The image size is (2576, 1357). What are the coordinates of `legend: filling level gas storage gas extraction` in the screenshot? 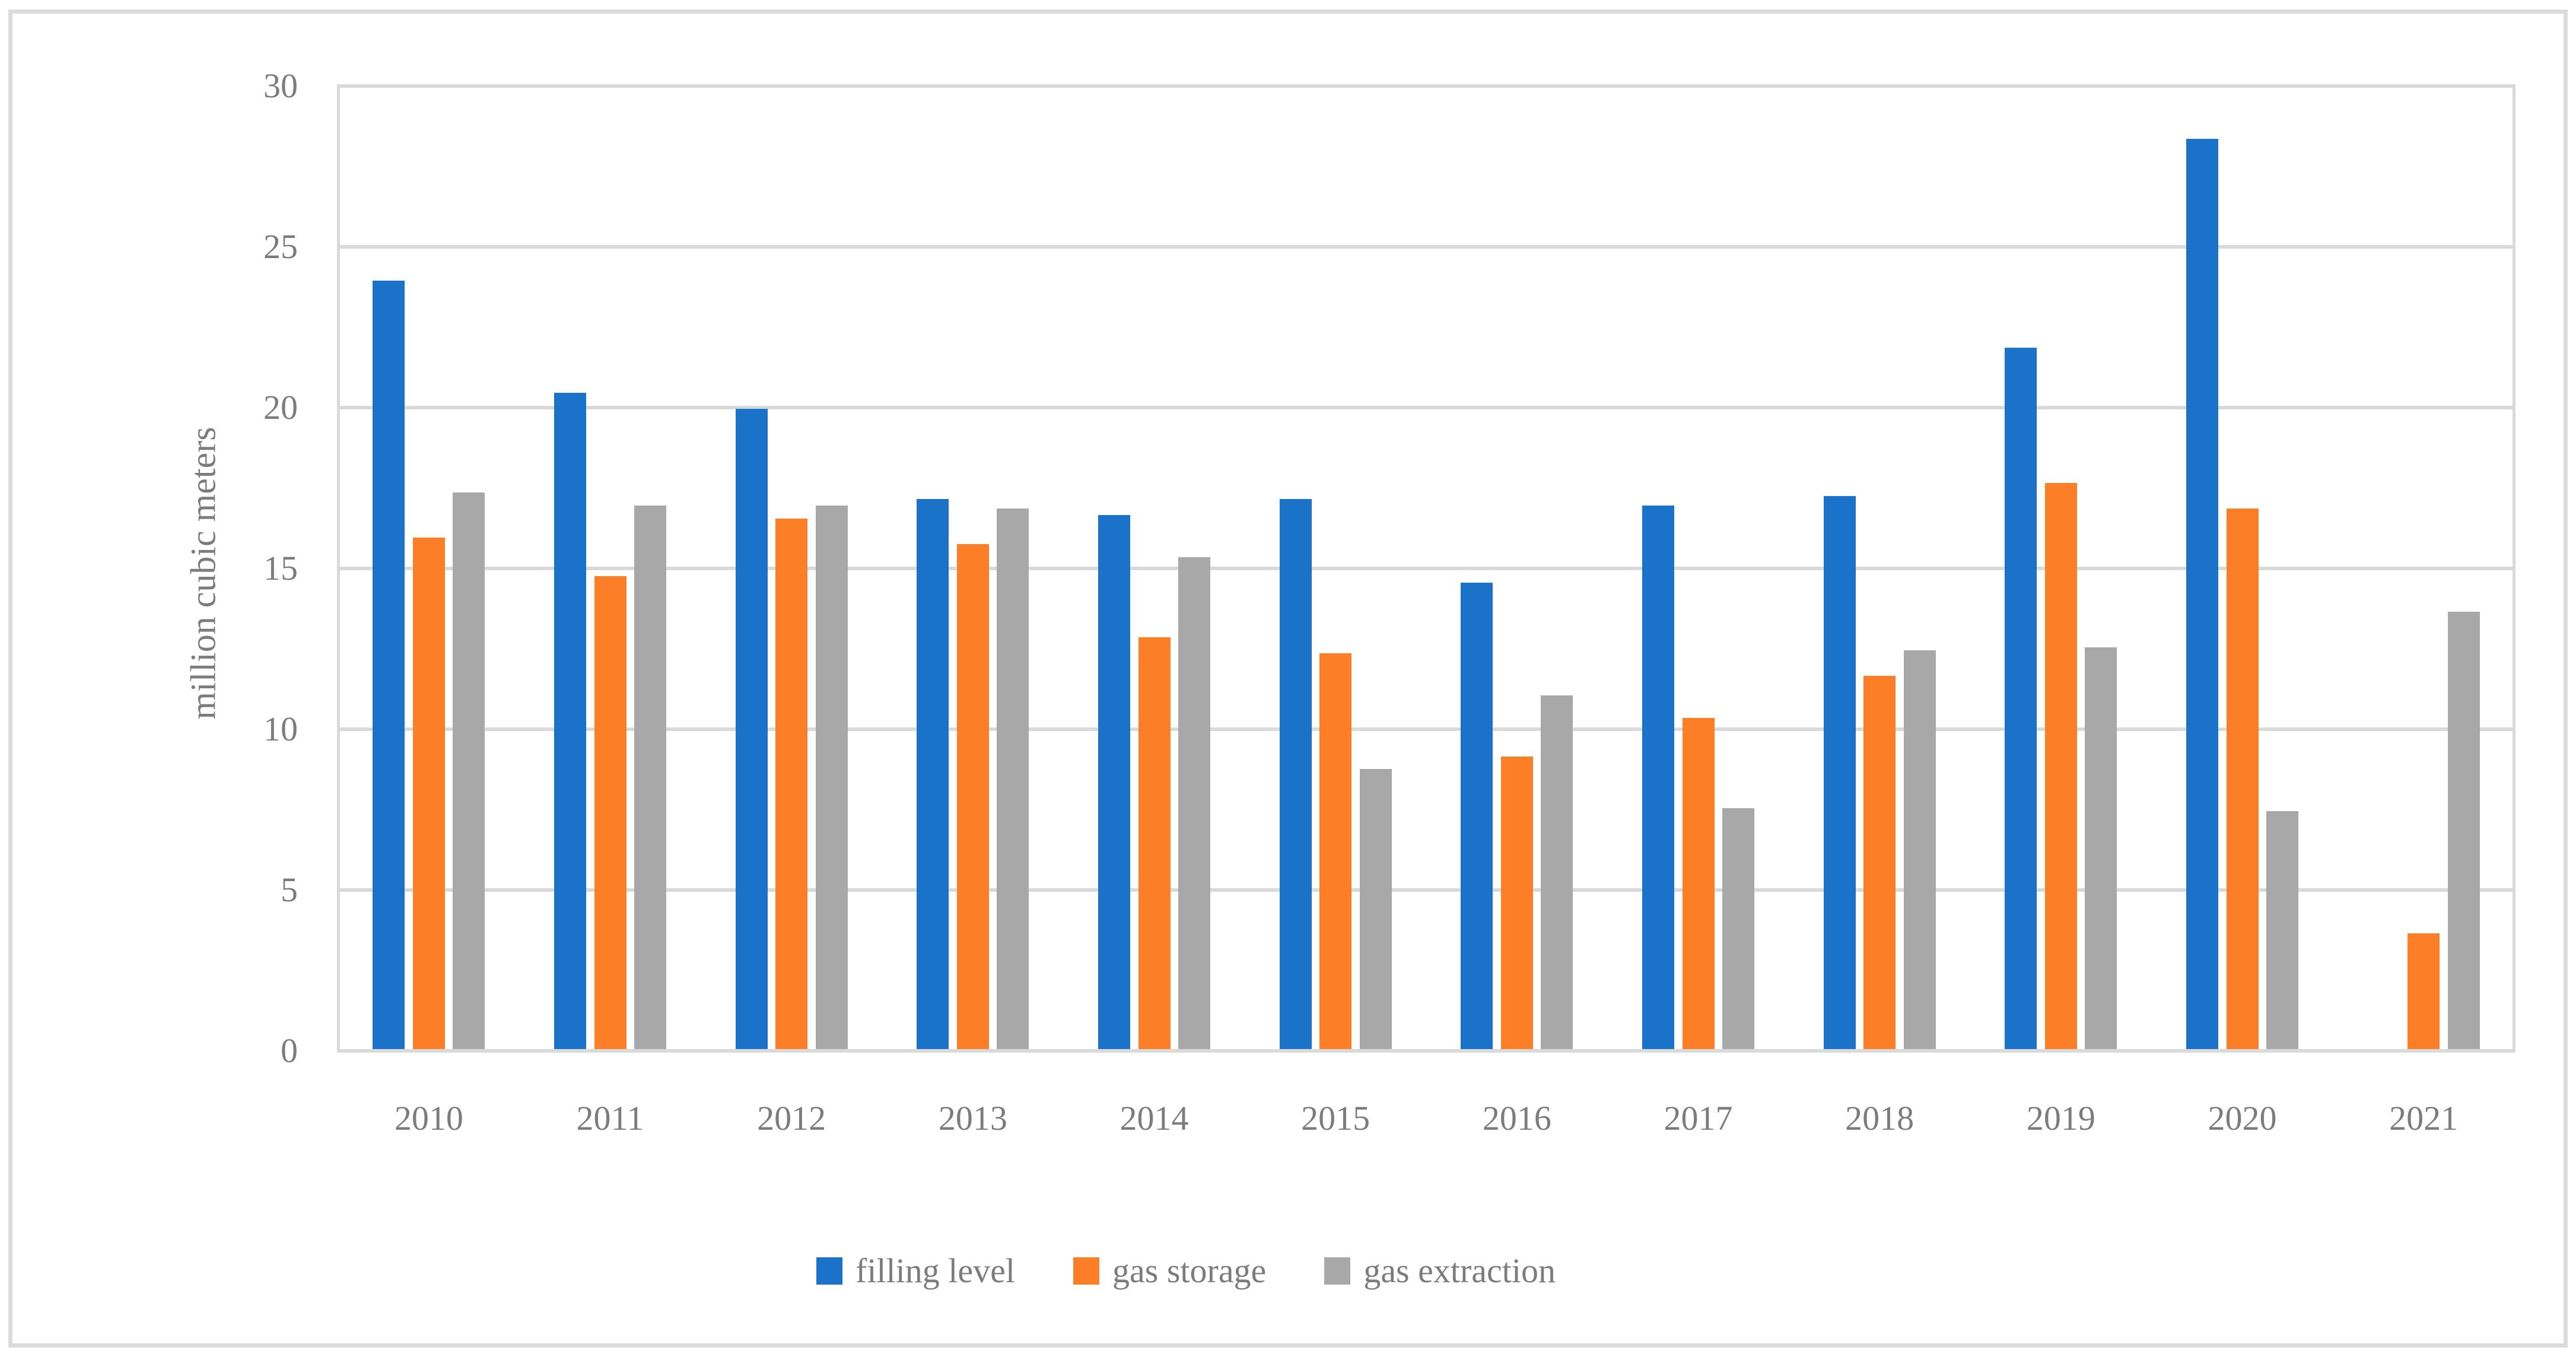 It's located at (1186, 1271).